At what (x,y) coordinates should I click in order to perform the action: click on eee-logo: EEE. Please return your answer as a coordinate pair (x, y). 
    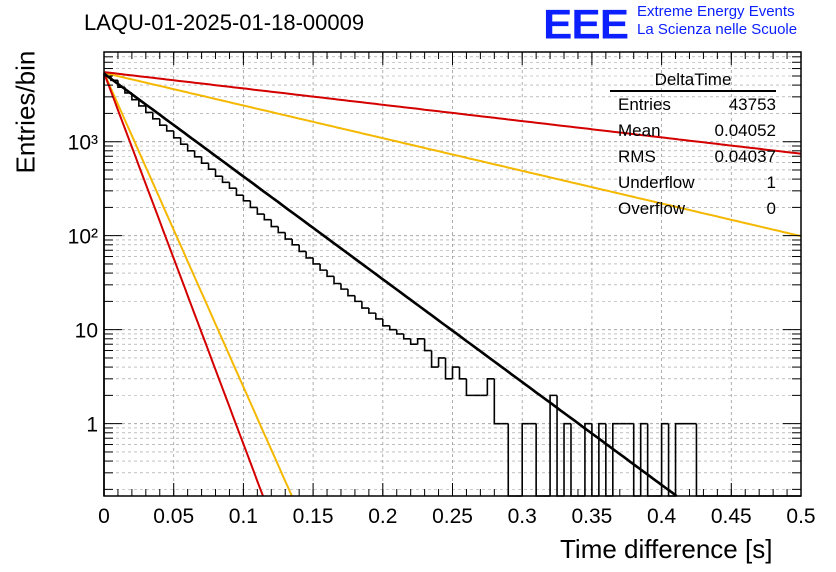
    Looking at the image, I should click on (586, 24).